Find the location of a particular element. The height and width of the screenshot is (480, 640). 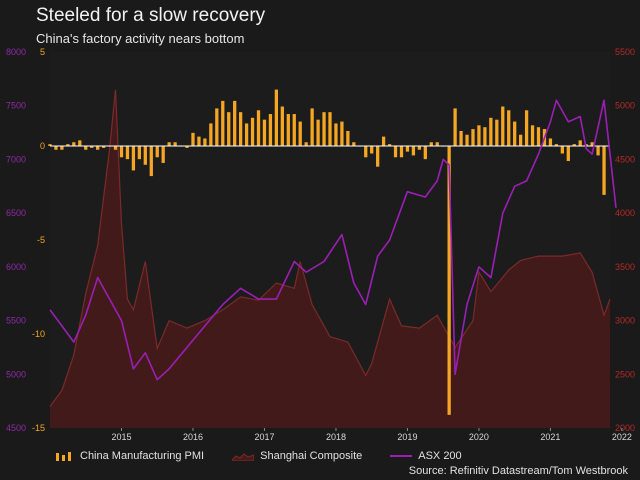

legend-item-asx: ASX 200 is located at coordinates (426, 456).